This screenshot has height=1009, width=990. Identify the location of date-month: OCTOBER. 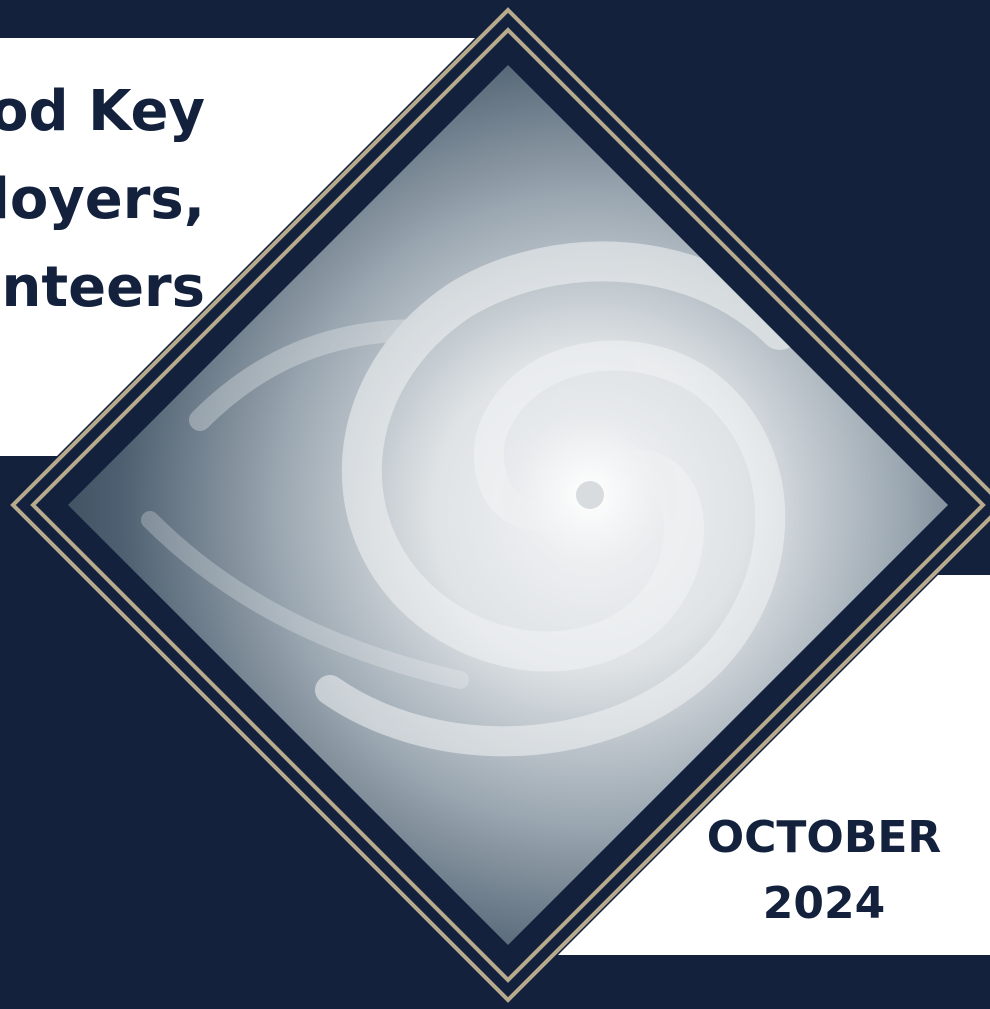
(824, 837).